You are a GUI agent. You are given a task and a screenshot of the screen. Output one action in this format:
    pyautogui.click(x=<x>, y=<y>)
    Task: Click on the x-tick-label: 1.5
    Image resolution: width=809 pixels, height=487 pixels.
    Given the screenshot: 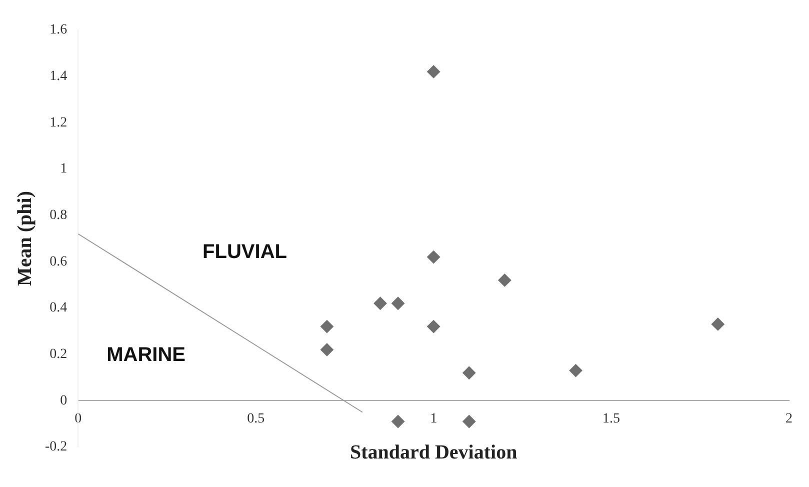 What is the action you would take?
    pyautogui.click(x=611, y=419)
    